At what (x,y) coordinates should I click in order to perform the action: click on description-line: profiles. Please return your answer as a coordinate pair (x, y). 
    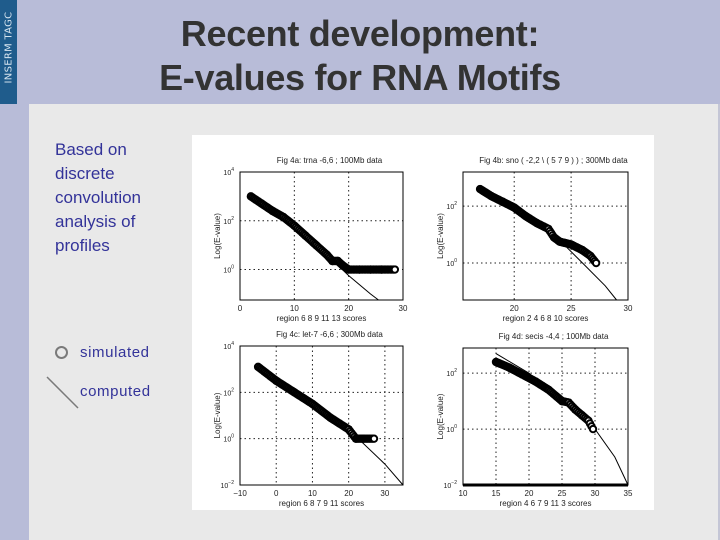
    Looking at the image, I should click on (82, 245).